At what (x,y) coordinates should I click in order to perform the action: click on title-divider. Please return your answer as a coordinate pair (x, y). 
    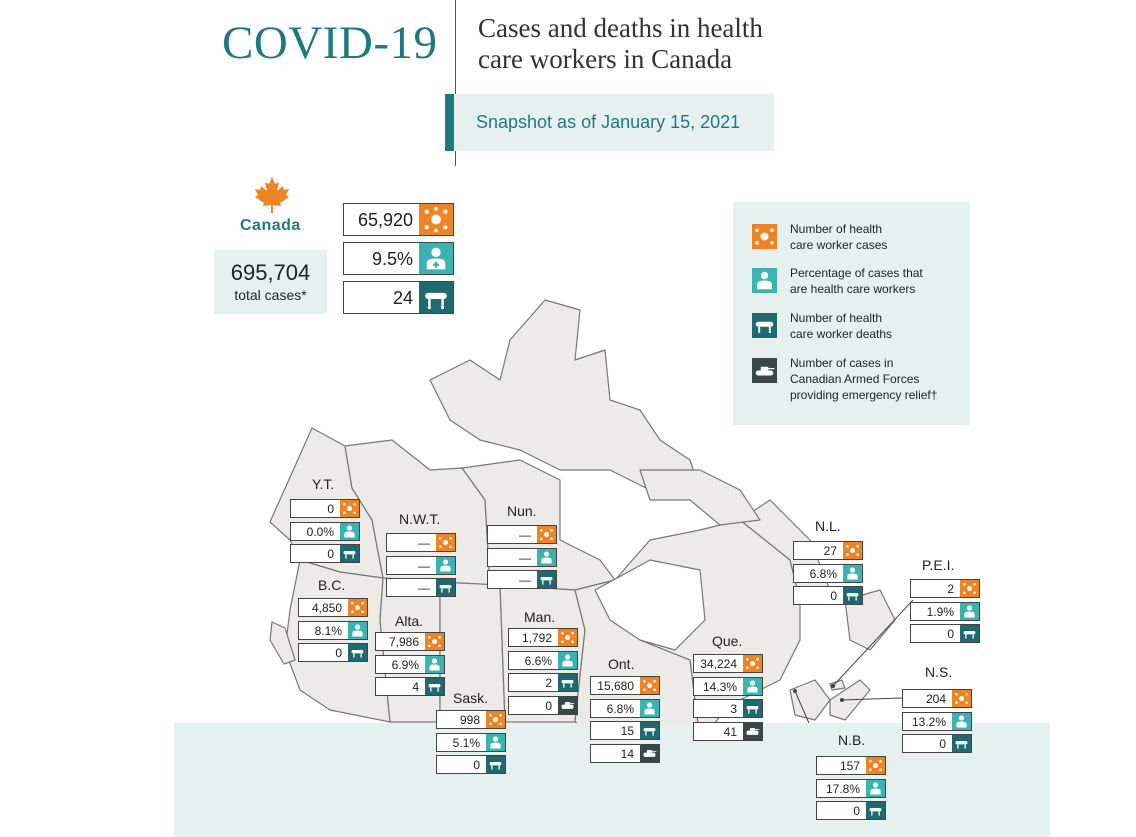
    Looking at the image, I should click on (455, 83).